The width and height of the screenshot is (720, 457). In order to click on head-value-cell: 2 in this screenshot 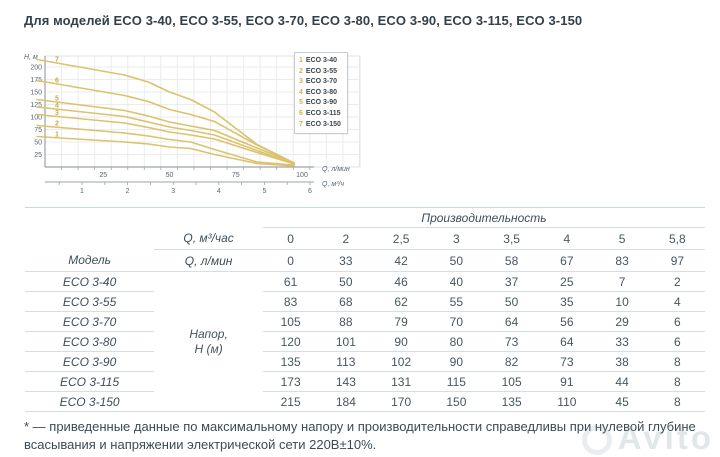, I will do `click(677, 281)`.